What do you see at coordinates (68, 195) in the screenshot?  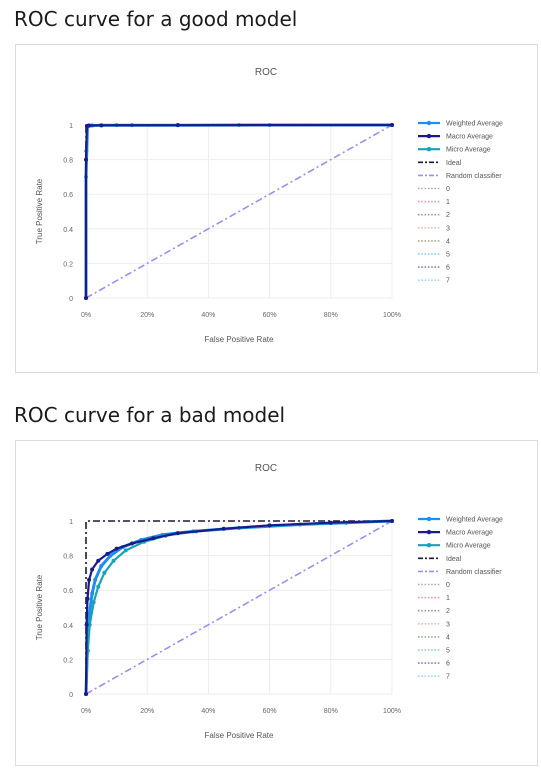 I see `y-tick-label: 0.6` at bounding box center [68, 195].